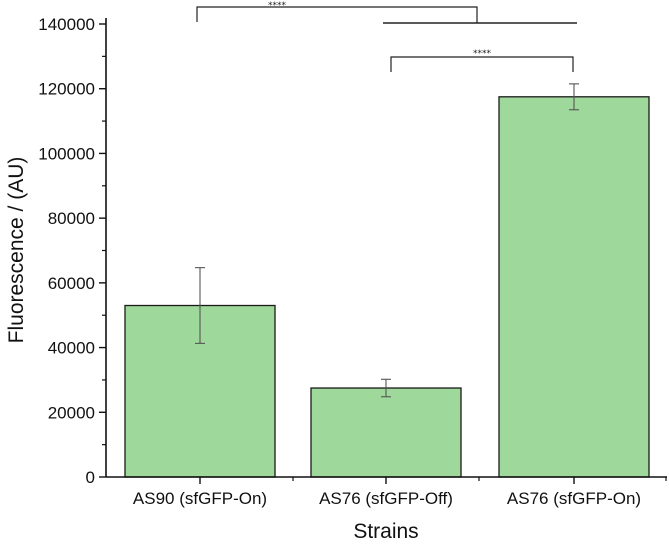 The height and width of the screenshot is (544, 669). What do you see at coordinates (66, 89) in the screenshot?
I see `y-tick-label: 120000` at bounding box center [66, 89].